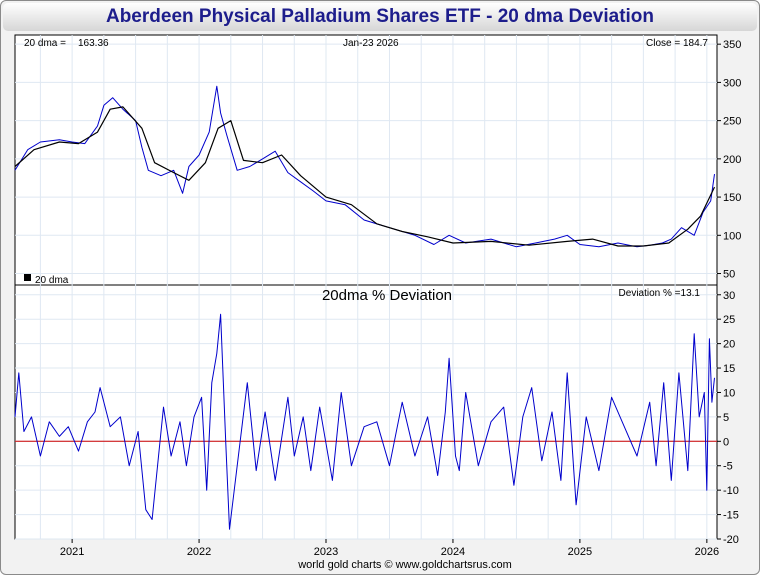 Image resolution: width=760 pixels, height=575 pixels. Describe the element at coordinates (453, 552) in the screenshot. I see `xtick-label: 2024` at that location.